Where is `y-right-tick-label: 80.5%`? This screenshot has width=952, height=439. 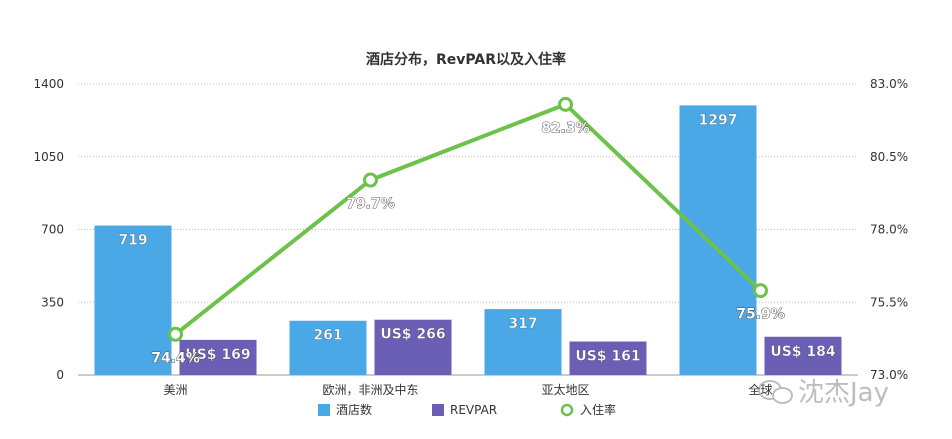
y-right-tick-label: 80.5% is located at coordinates (889, 157).